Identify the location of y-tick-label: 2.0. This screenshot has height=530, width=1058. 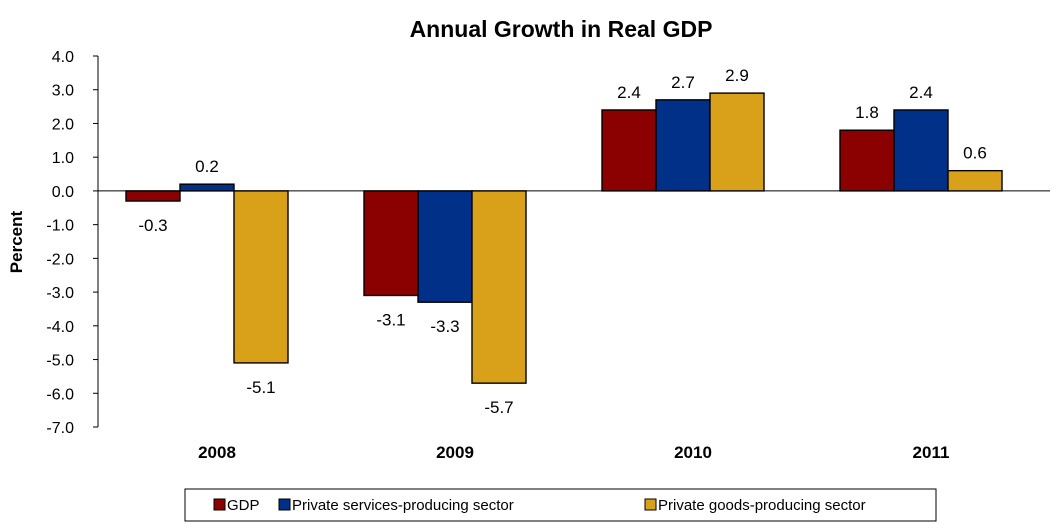
(63, 124).